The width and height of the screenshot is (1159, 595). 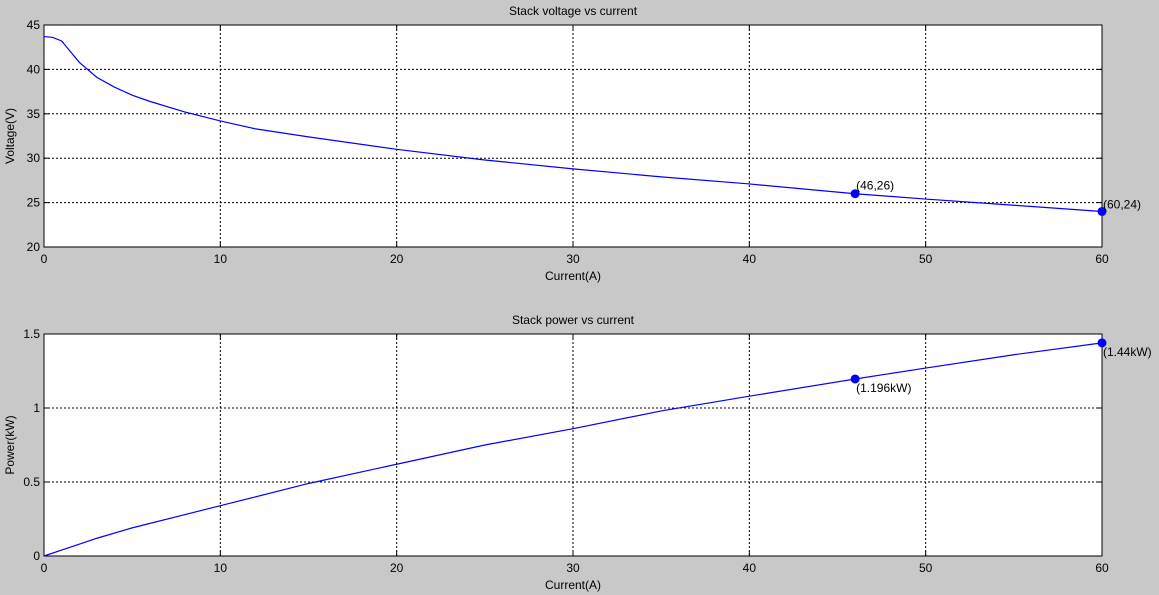 I want to click on y-axis-label: Power(kW), so click(x=10, y=444).